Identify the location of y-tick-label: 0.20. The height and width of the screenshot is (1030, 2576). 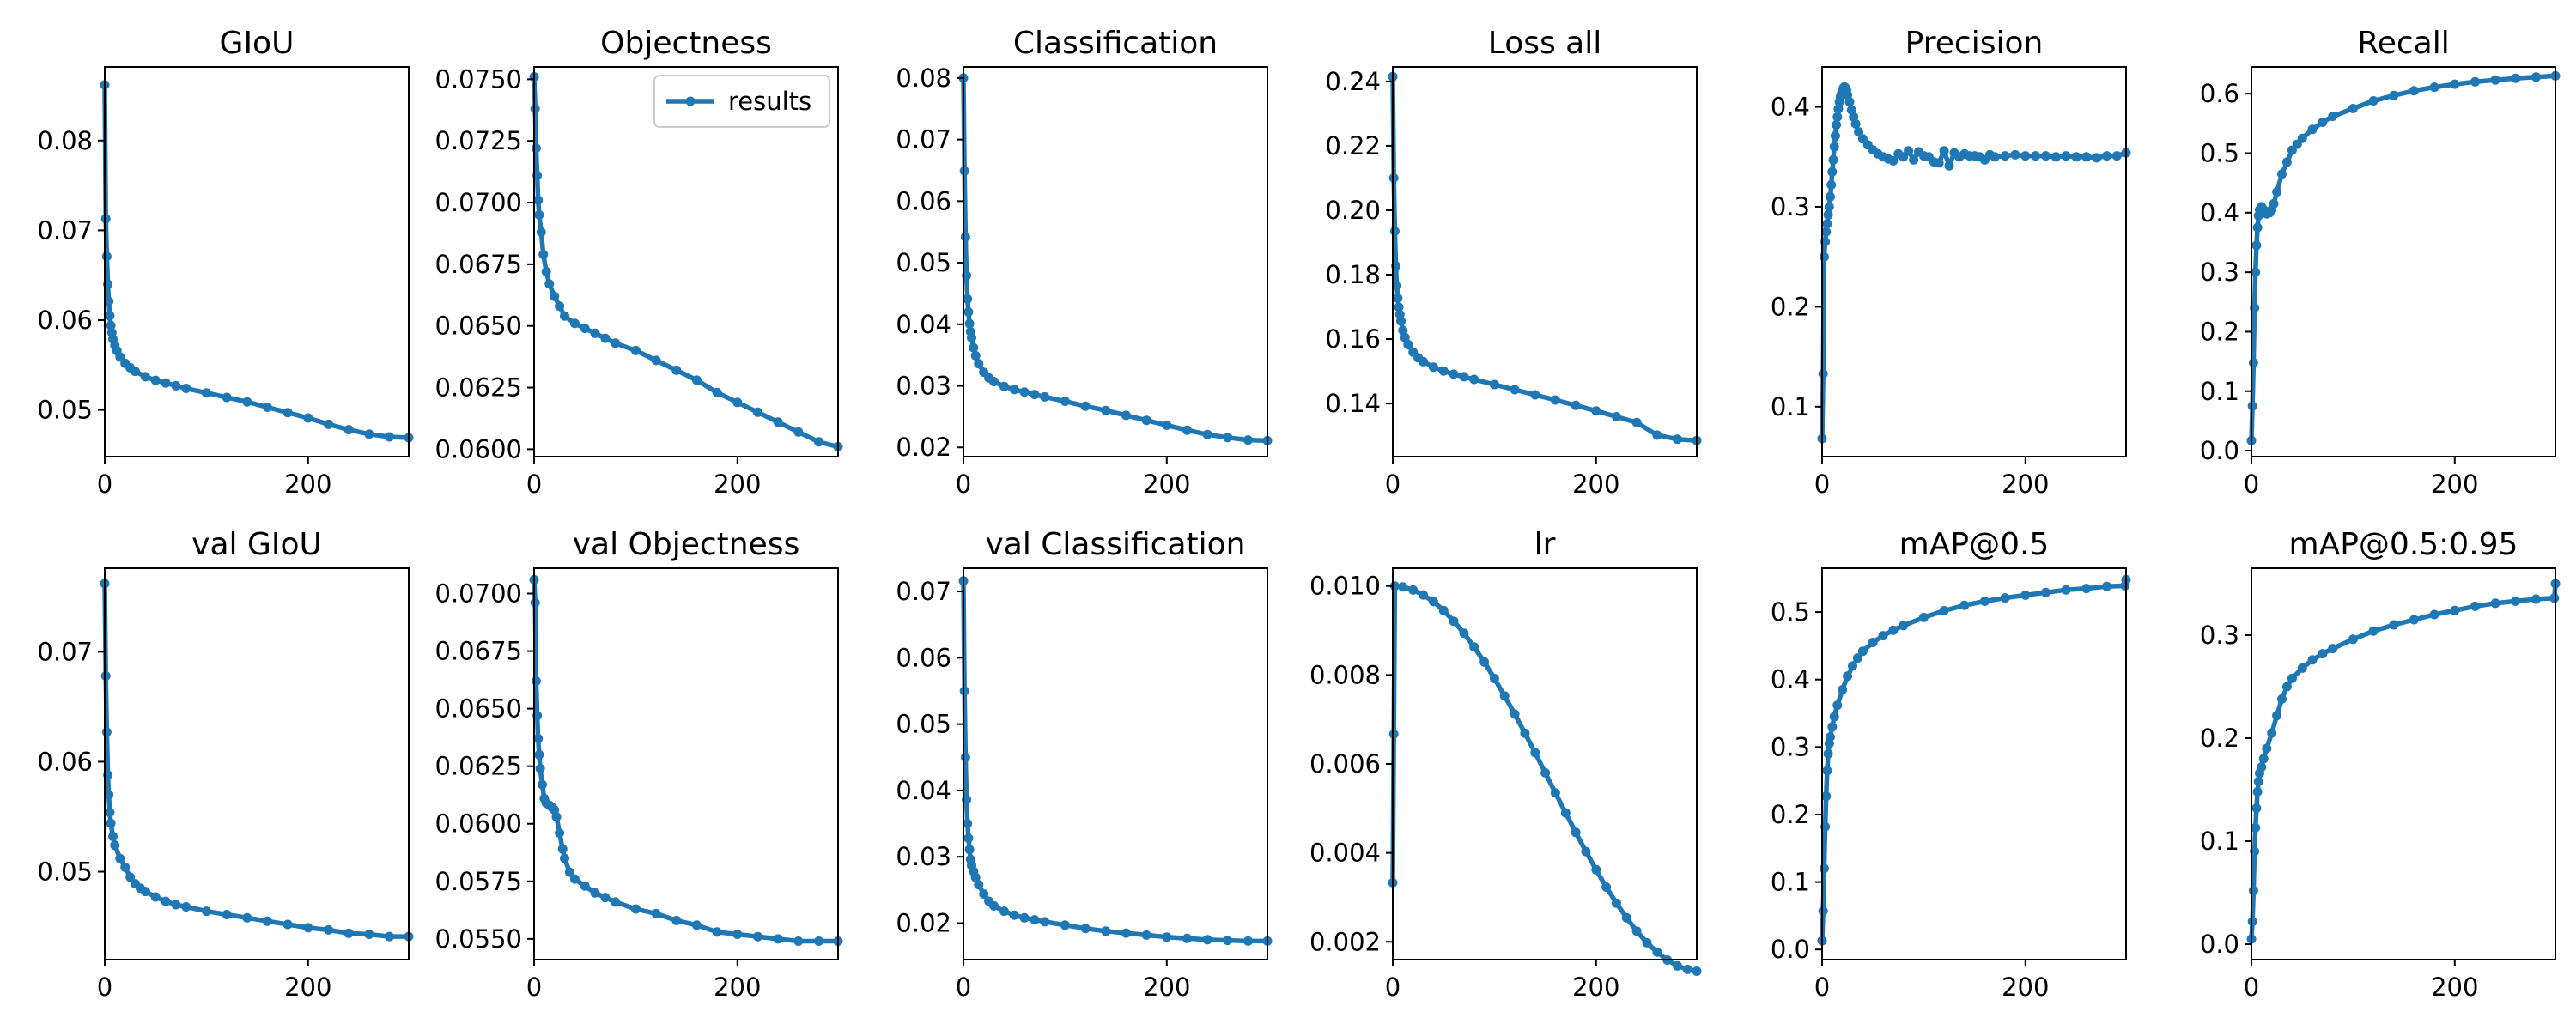
(1353, 210).